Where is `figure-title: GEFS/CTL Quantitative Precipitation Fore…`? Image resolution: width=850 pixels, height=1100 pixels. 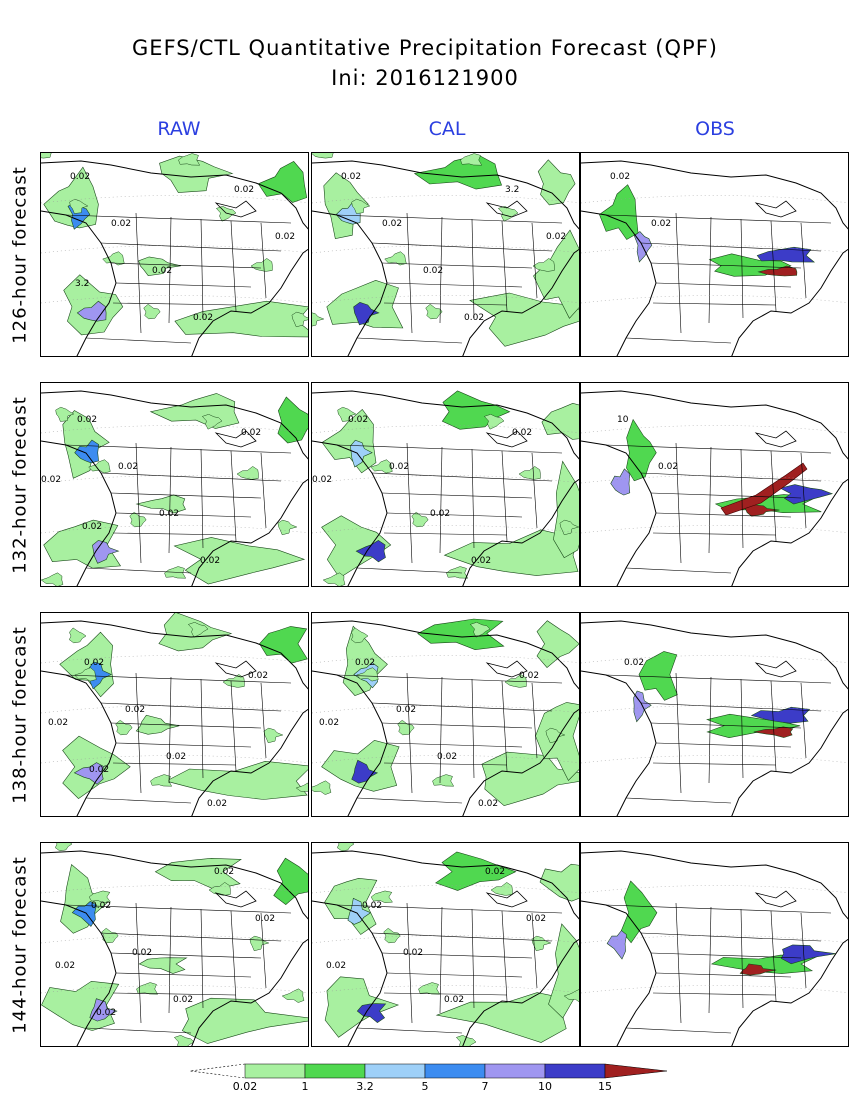 figure-title: GEFS/CTL Quantitative Precipitation Fore… is located at coordinates (425, 48).